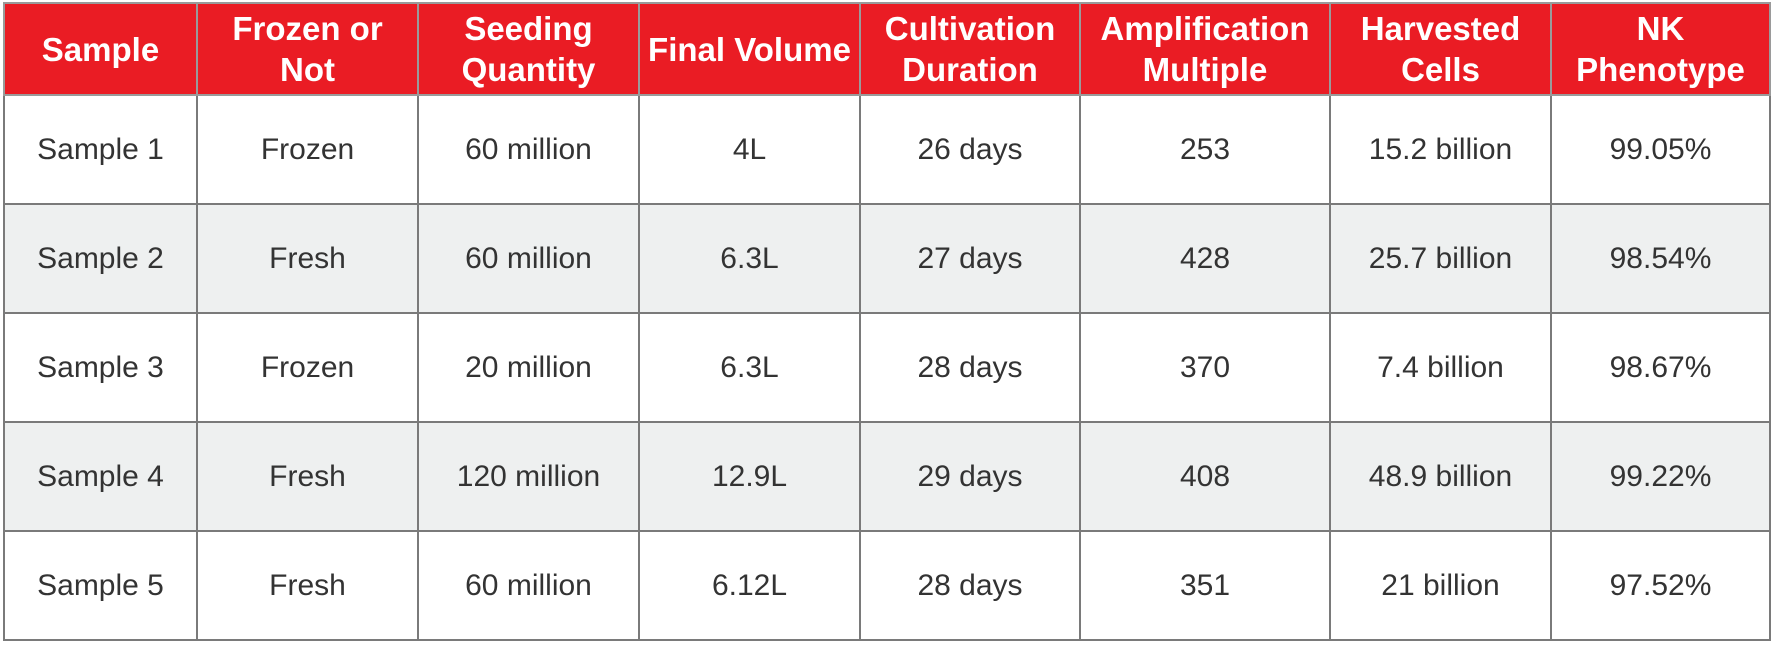 This screenshot has height=653, width=1777. What do you see at coordinates (100, 476) in the screenshot?
I see `cell-sample: Sample 4` at bounding box center [100, 476].